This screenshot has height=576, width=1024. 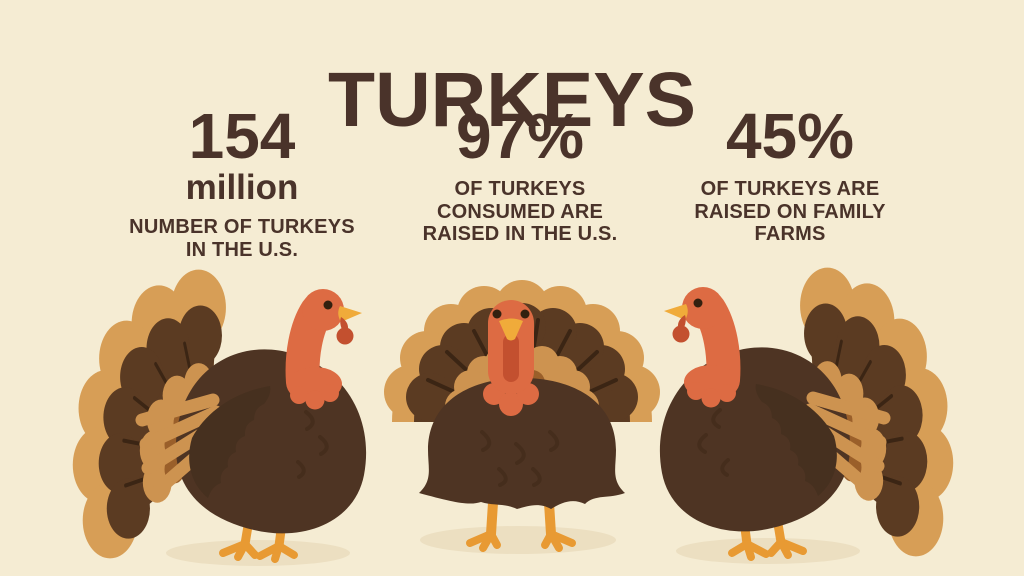 What do you see at coordinates (242, 238) in the screenshot?
I see `stat-caption: NUMBER OF TURKEYS IN THE U.S.` at bounding box center [242, 238].